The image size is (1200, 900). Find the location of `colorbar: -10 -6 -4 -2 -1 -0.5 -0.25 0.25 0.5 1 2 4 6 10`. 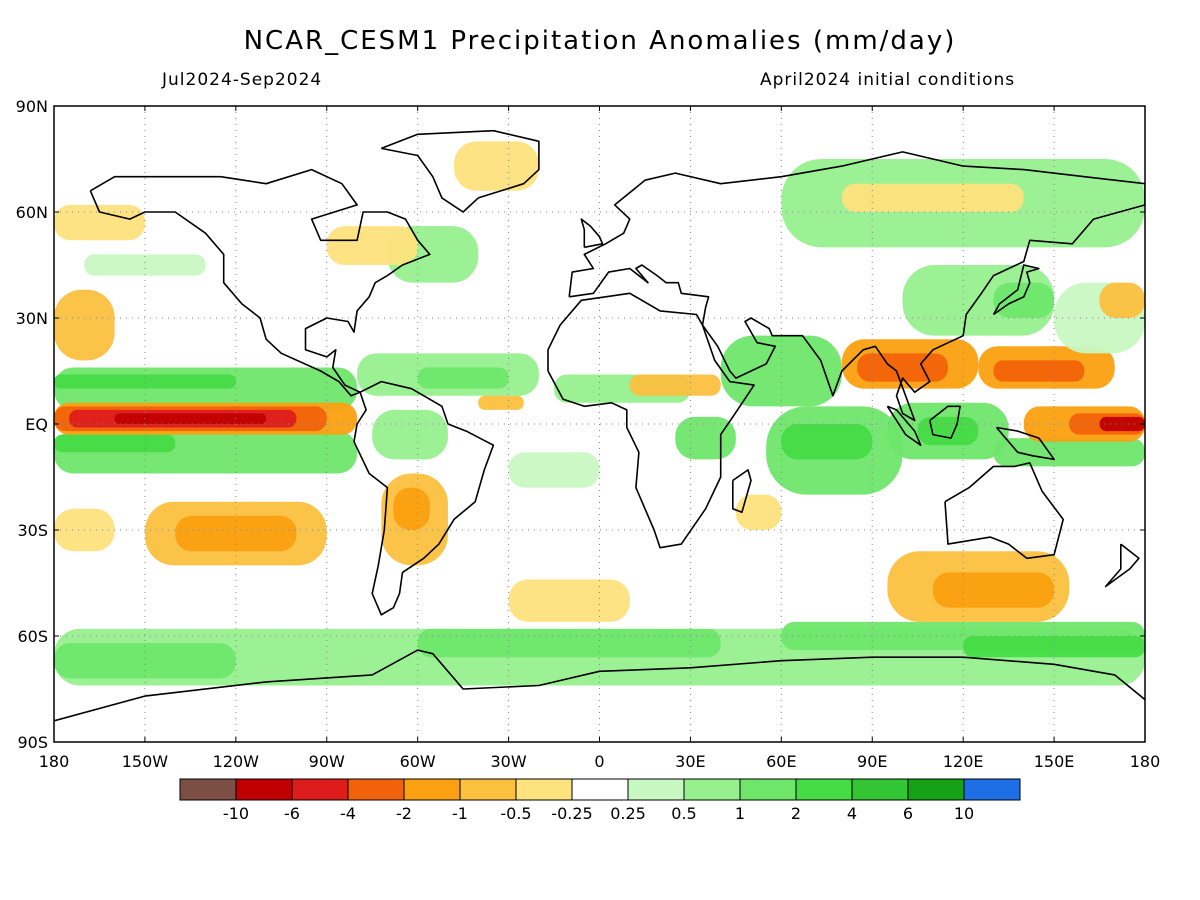

colorbar: -10 -6 -4 -2 -1 -0.5 -0.25 0.25 0.5 1 2 4 6 10 is located at coordinates (600, 800).